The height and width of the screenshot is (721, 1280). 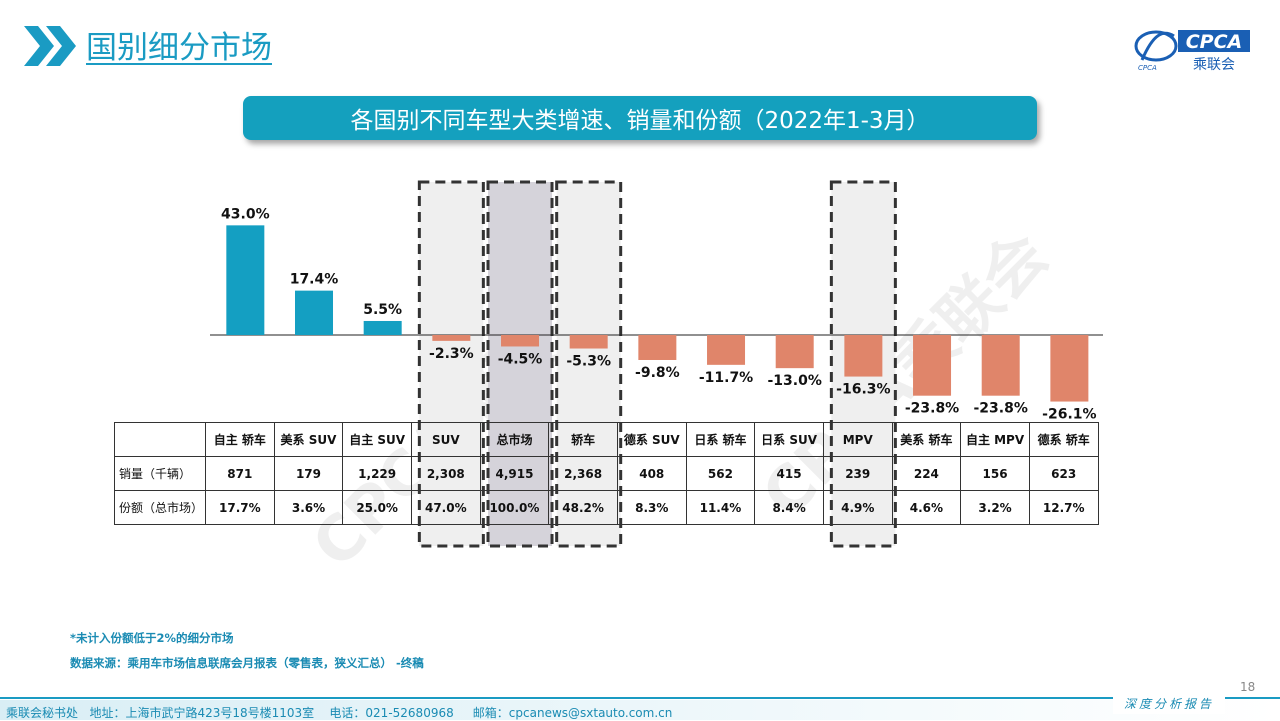 What do you see at coordinates (240, 439) in the screenshot?
I see `table-header-cell: 自主 轿车` at bounding box center [240, 439].